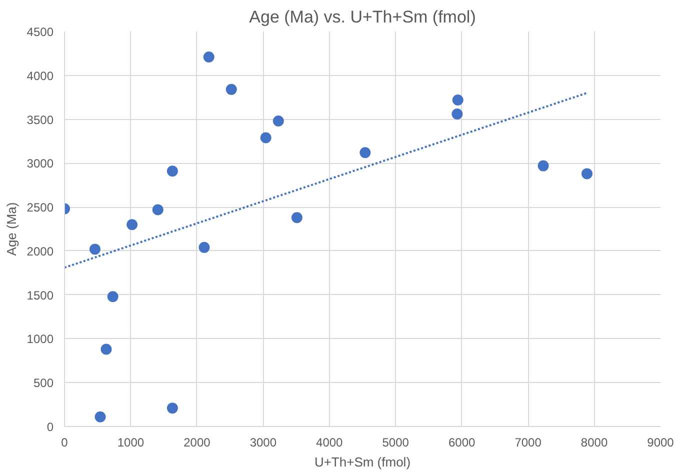 This screenshot has height=472, width=680. Describe the element at coordinates (40, 119) in the screenshot. I see `y-tick-label: 3500` at that location.